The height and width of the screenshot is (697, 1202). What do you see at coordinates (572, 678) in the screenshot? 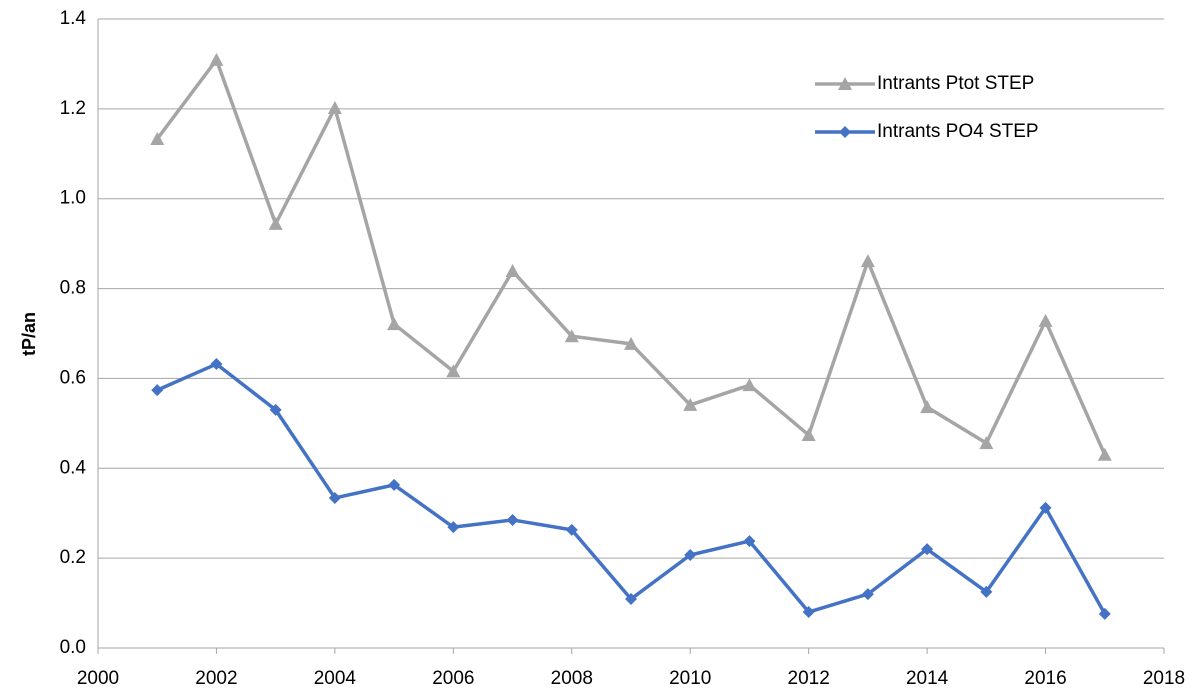
I see `x-tick-label: 2008` at bounding box center [572, 678].